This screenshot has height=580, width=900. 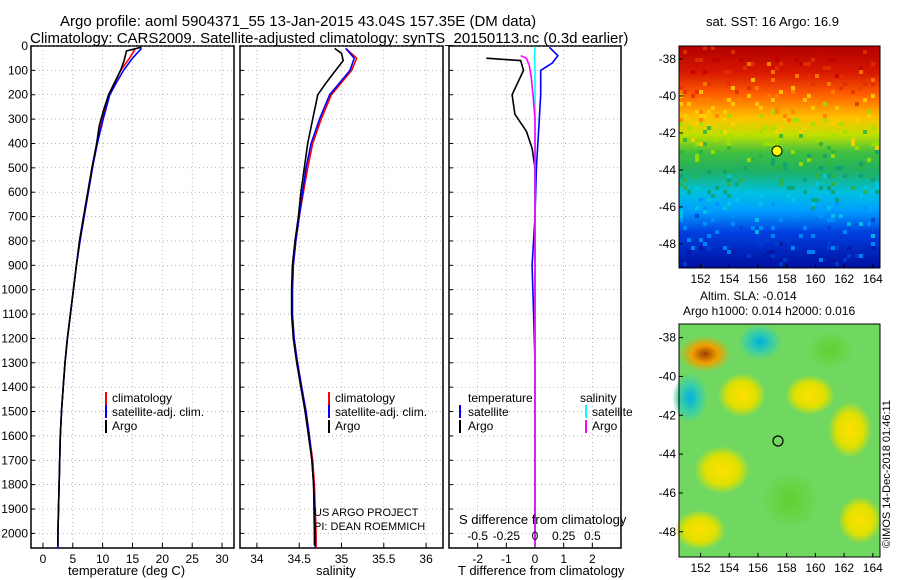 I want to click on x-tick-label: 10, so click(x=103, y=559).